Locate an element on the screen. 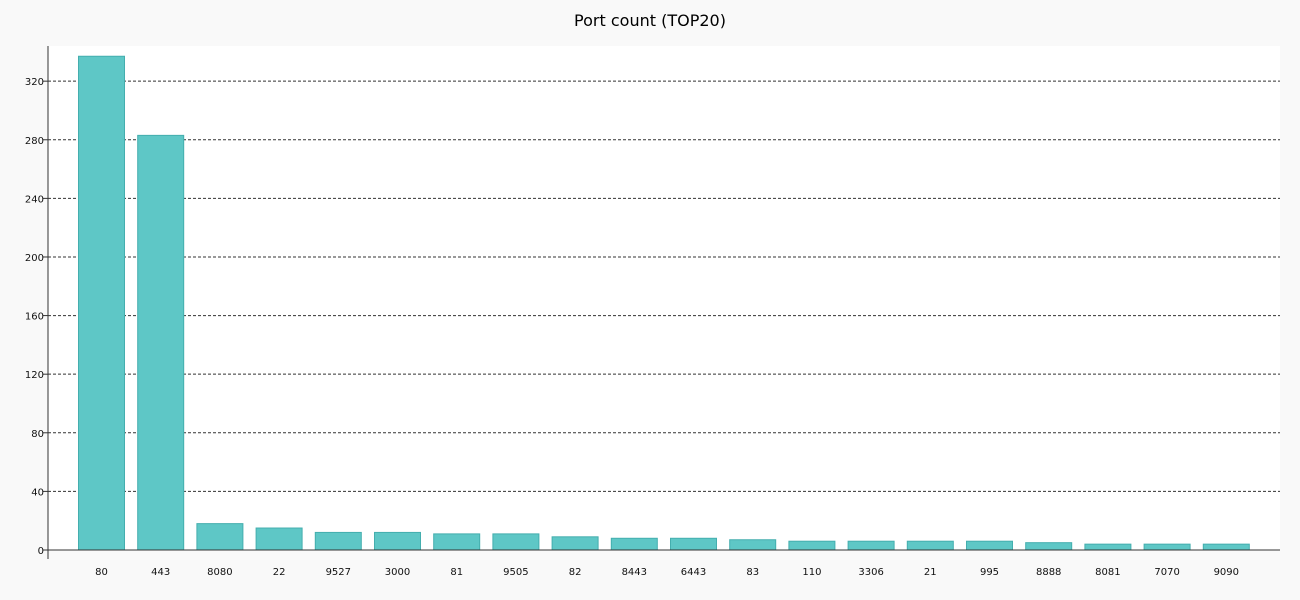 The width and height of the screenshot is (1300, 600). x-tick-label: 9505 is located at coordinates (515, 572).